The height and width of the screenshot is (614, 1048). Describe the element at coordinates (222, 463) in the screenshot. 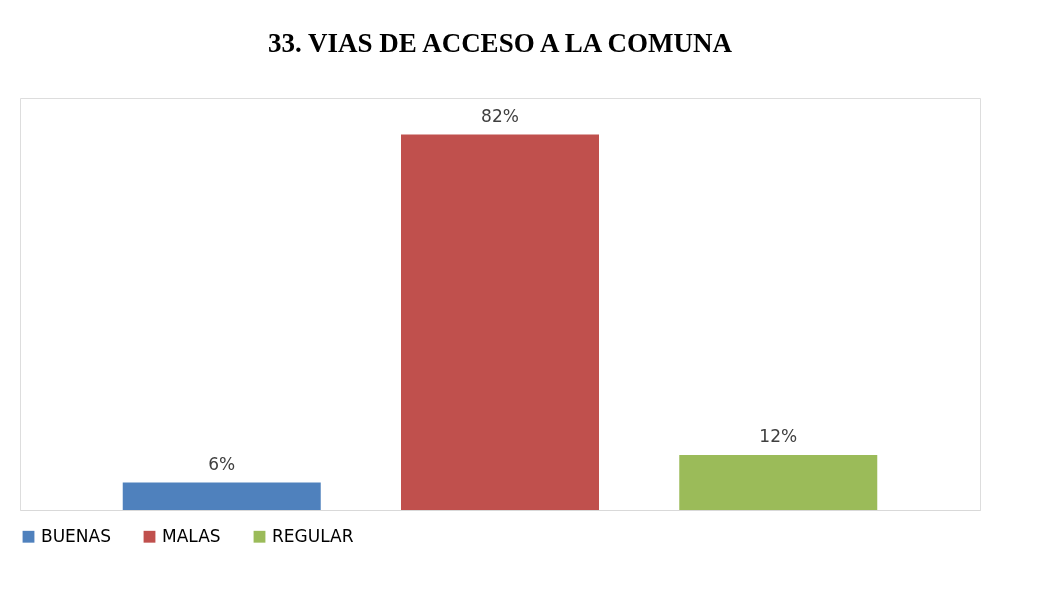

I see `data-label: 6%` at that location.